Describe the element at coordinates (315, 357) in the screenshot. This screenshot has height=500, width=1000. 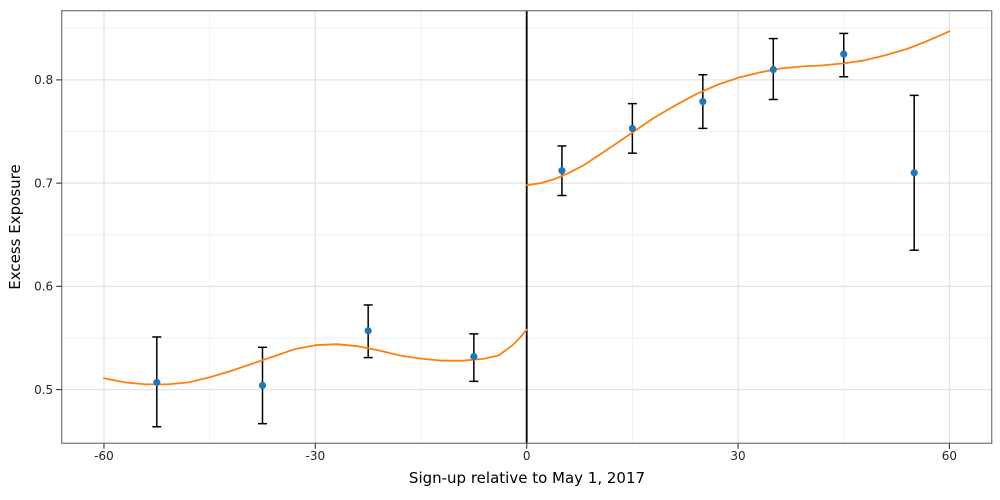
I see `smooth-curve-left` at that location.